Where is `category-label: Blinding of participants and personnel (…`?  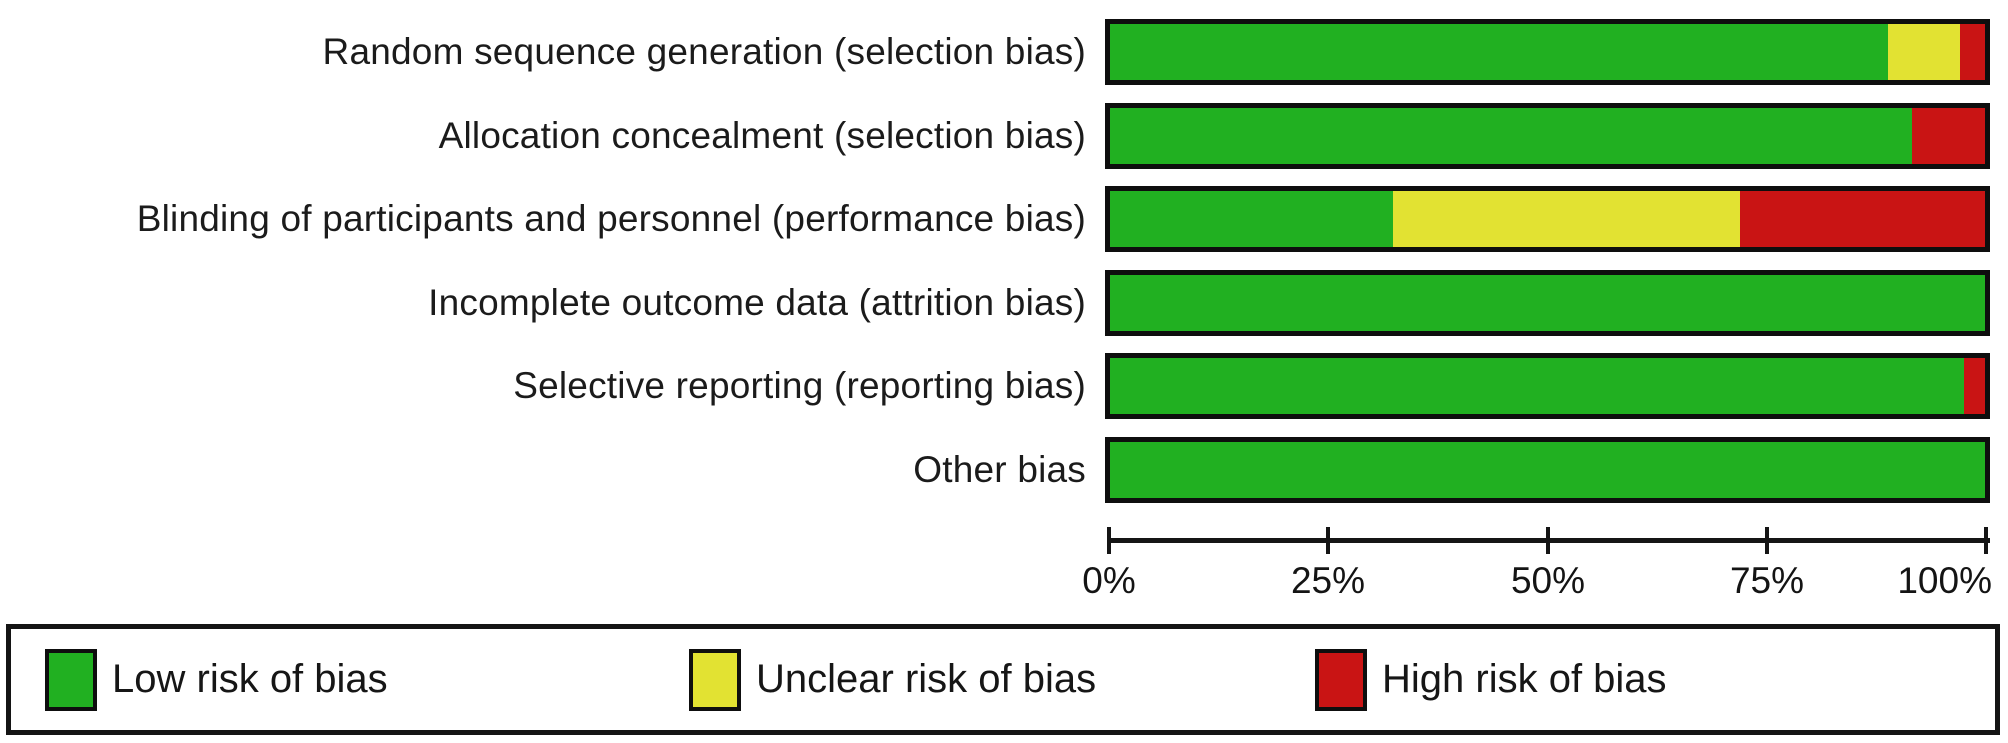
category-label: Blinding of participants and personnel (… is located at coordinates (611, 218).